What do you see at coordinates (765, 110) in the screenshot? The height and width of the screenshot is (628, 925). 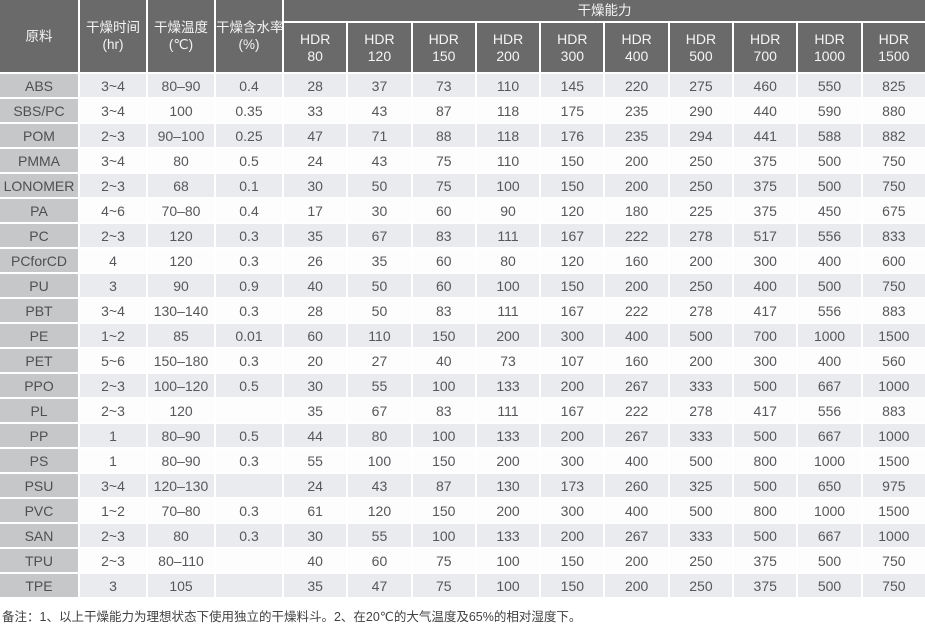 I see `capacity-cell: 440` at bounding box center [765, 110].